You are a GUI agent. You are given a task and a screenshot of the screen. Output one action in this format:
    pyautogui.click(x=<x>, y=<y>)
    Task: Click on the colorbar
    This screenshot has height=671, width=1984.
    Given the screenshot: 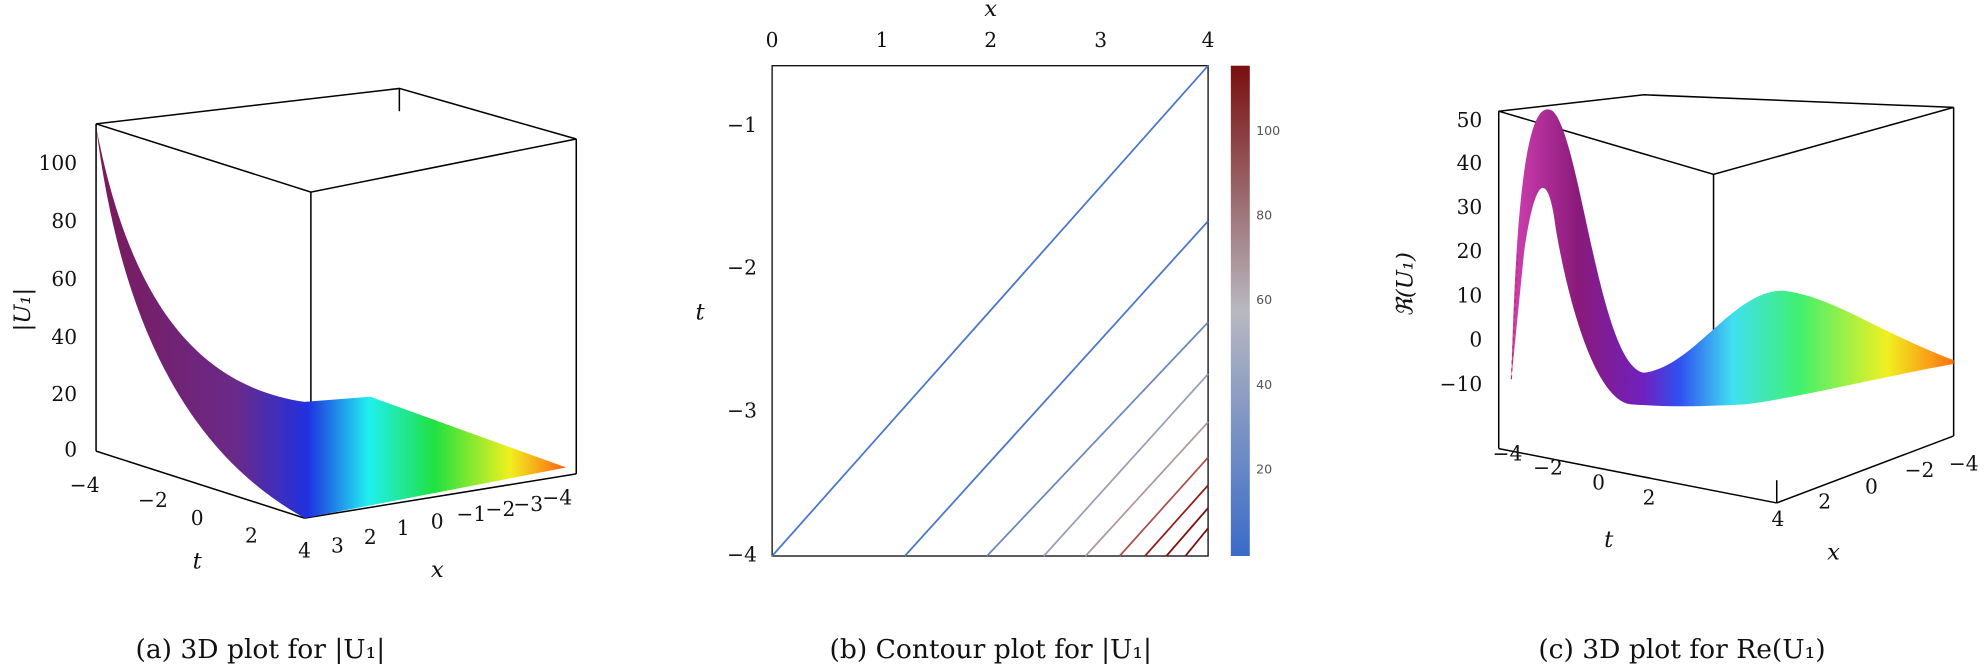 What is the action you would take?
    pyautogui.click(x=1240, y=311)
    